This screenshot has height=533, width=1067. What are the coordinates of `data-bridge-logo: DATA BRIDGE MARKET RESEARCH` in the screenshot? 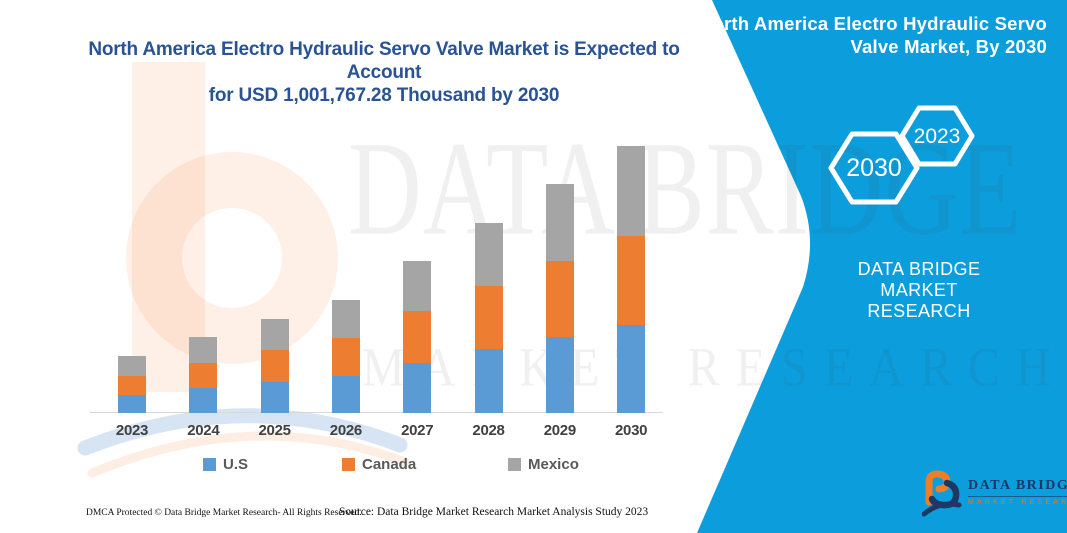 It's located at (994, 494).